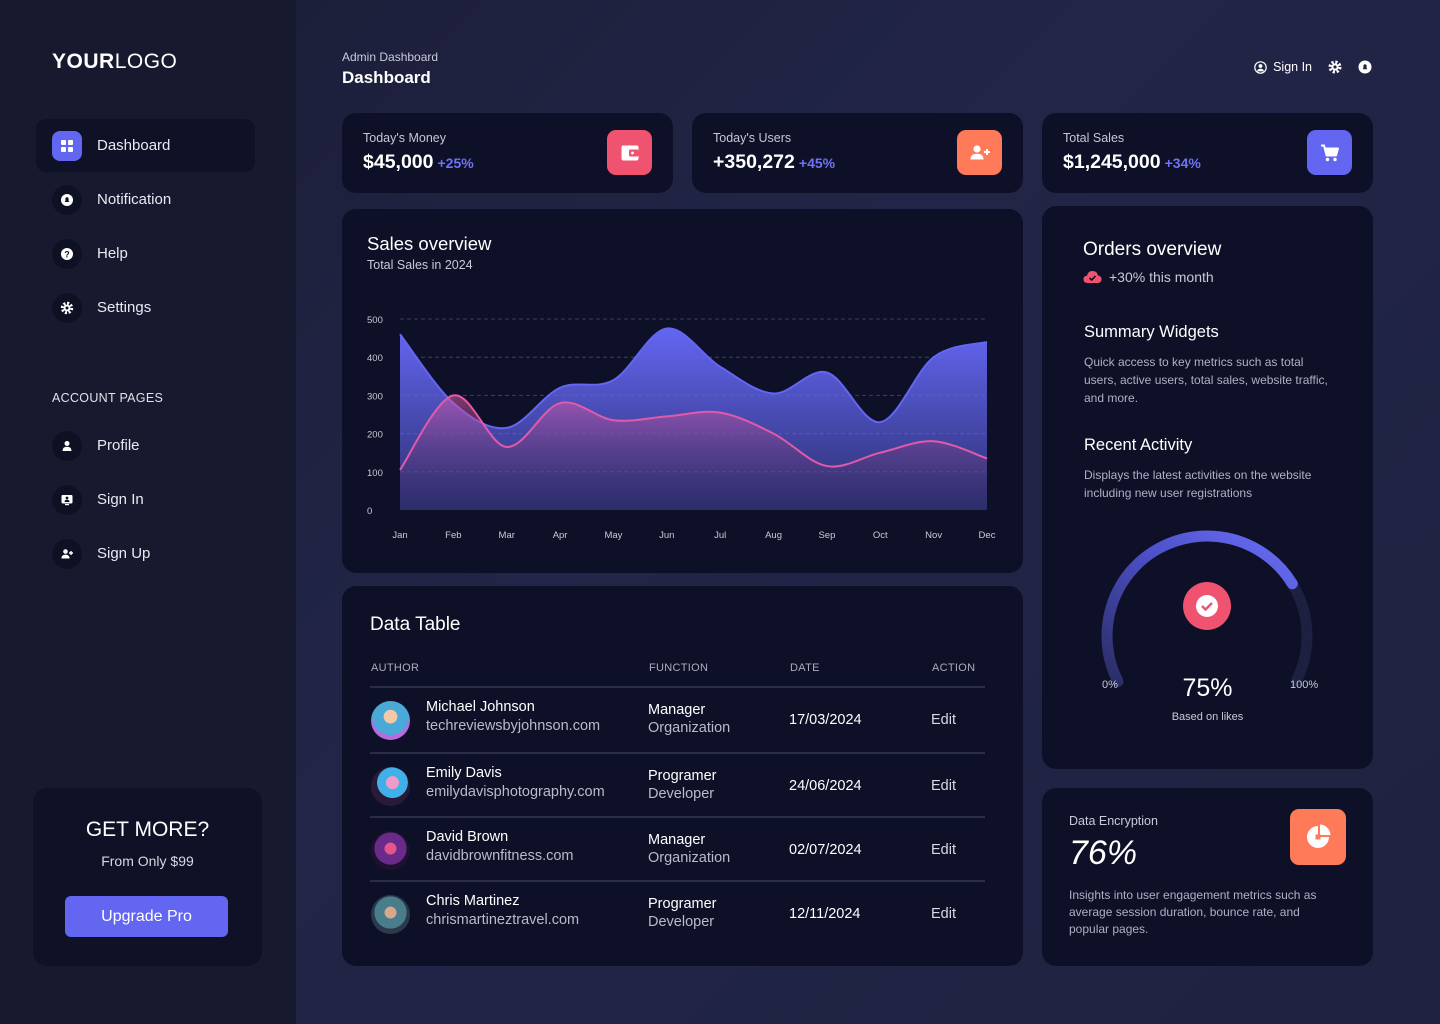 The width and height of the screenshot is (1440, 1024). What do you see at coordinates (1110, 685) in the screenshot?
I see `gauge-min: 0%` at bounding box center [1110, 685].